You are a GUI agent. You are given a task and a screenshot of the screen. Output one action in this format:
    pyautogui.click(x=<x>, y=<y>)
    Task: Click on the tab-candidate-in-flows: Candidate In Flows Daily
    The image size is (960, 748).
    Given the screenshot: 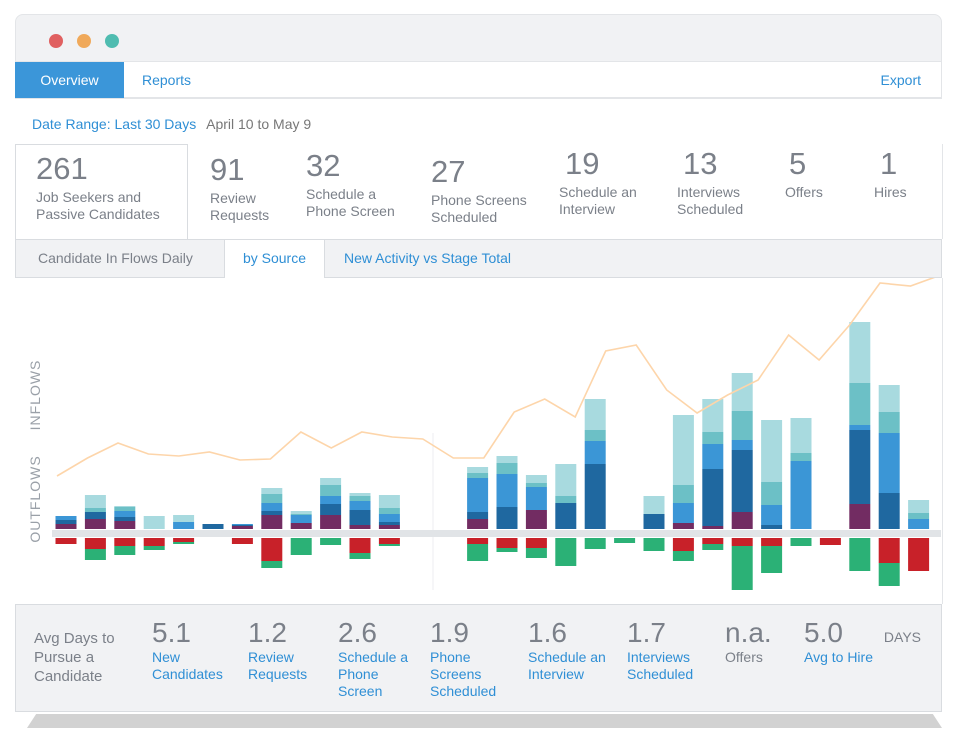 What is the action you would take?
    pyautogui.click(x=115, y=258)
    